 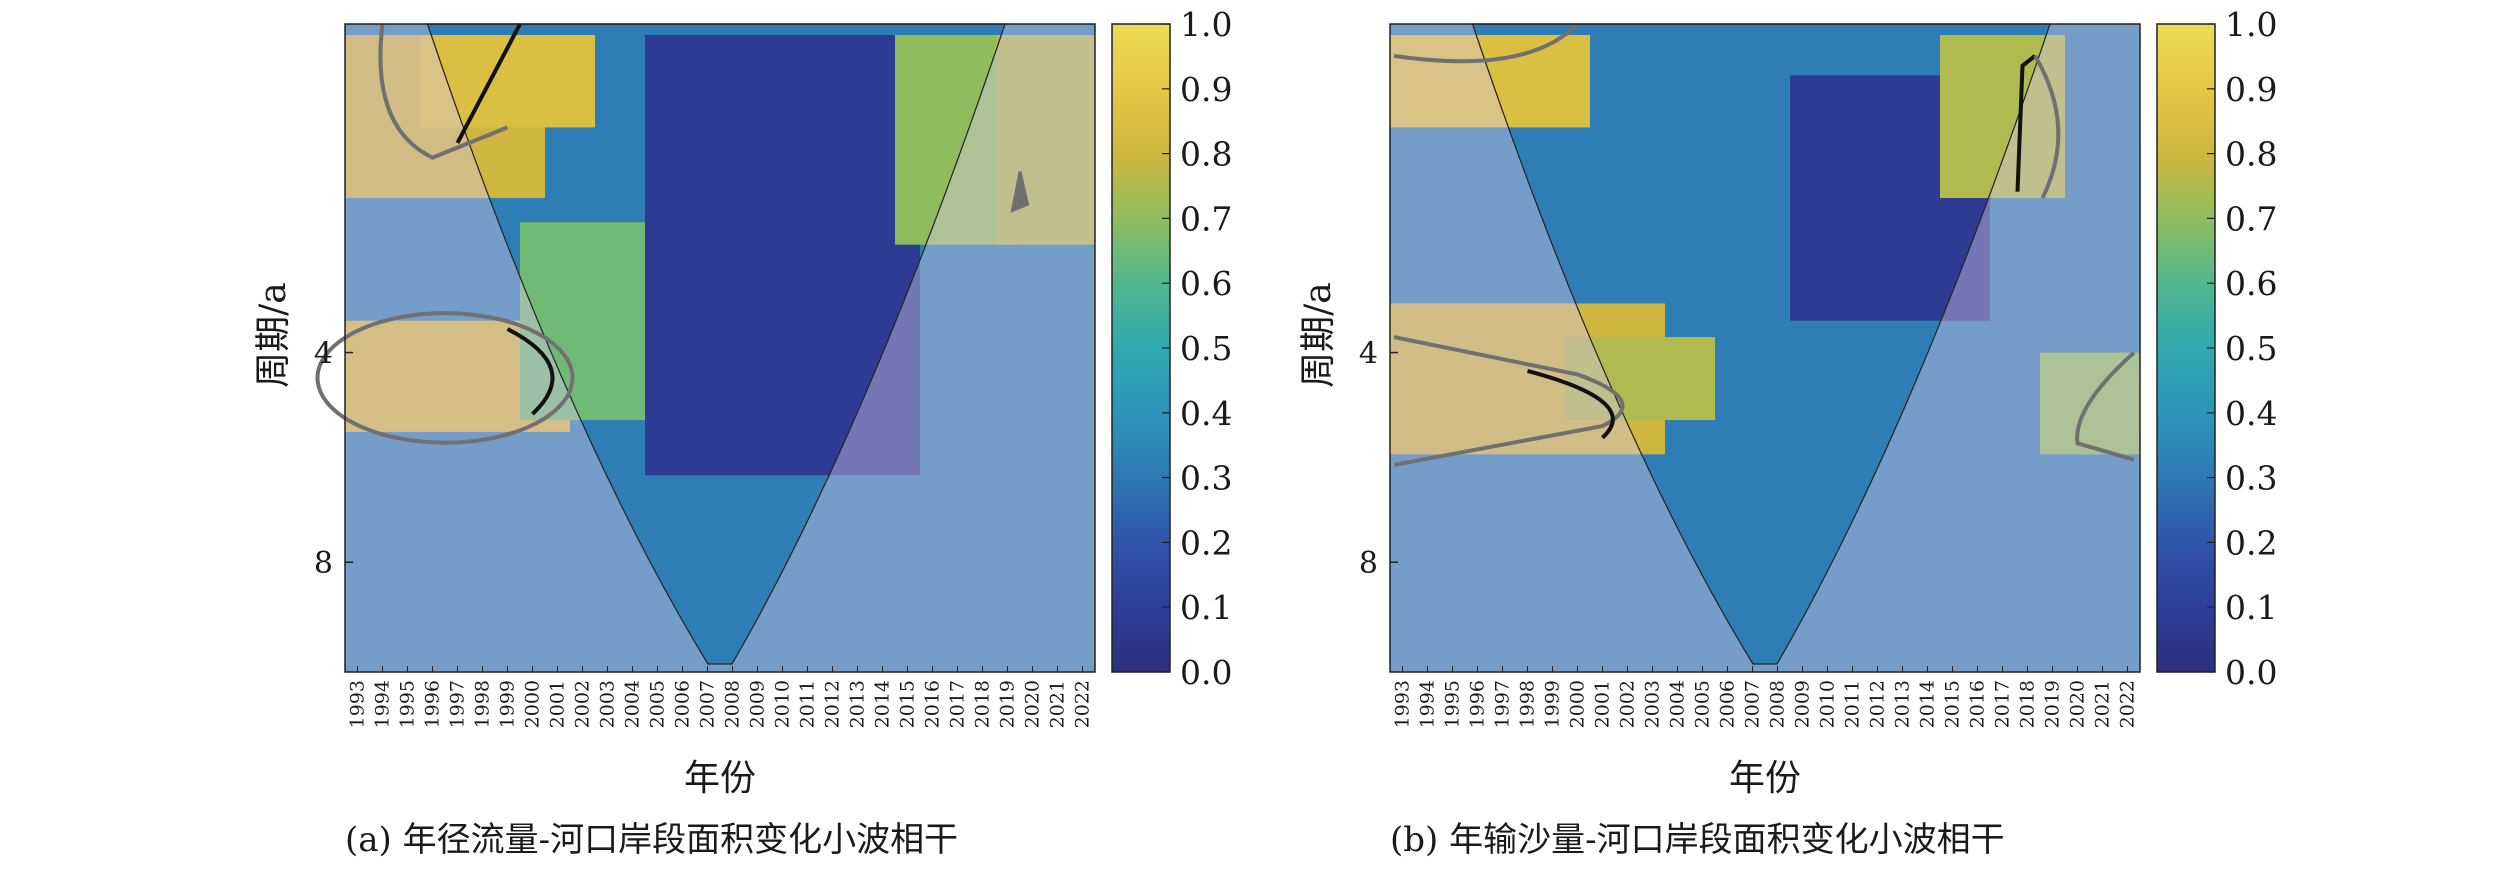 I want to click on colorbar-tick-label: 0.2, so click(x=1206, y=542).